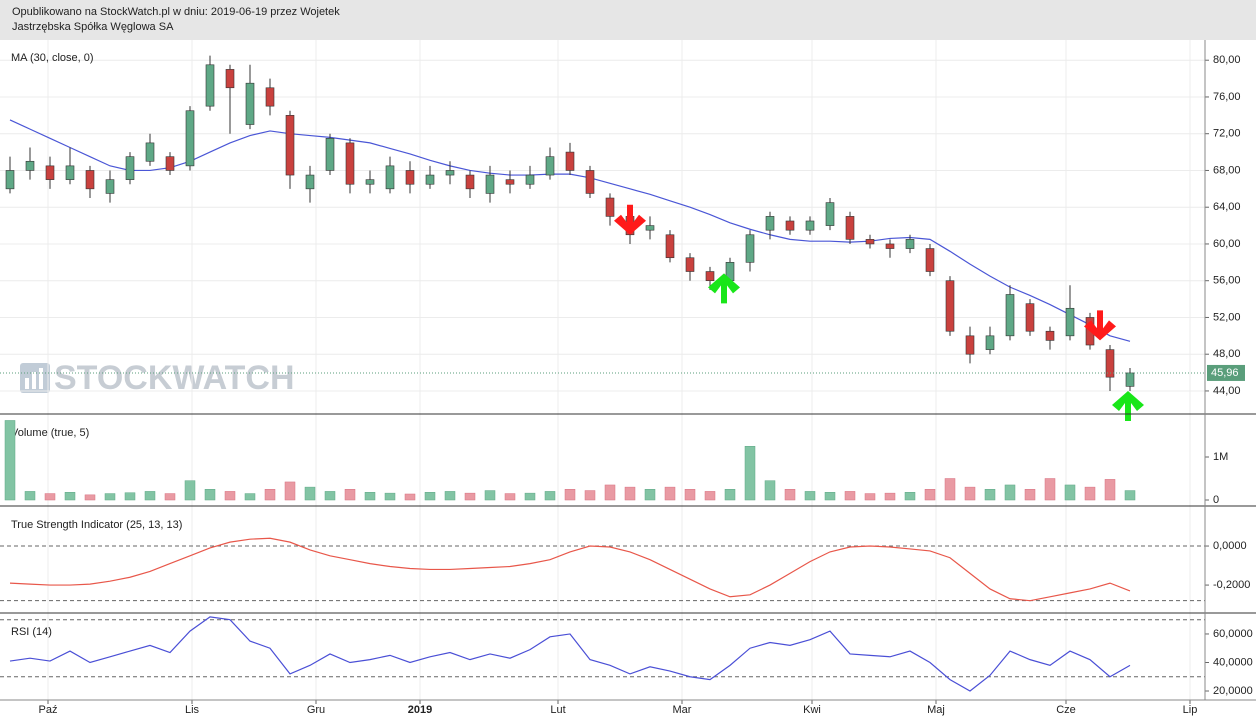 This screenshot has height=717, width=1256. Describe the element at coordinates (1233, 662) in the screenshot. I see `y-tick-label: 40,0000` at that location.